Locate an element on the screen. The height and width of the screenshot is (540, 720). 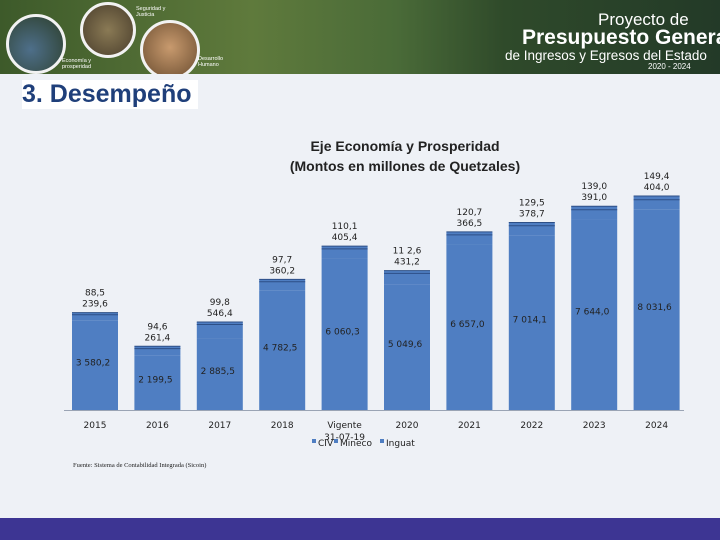
label-mineco-4: 405,4 is located at coordinates (345, 238).